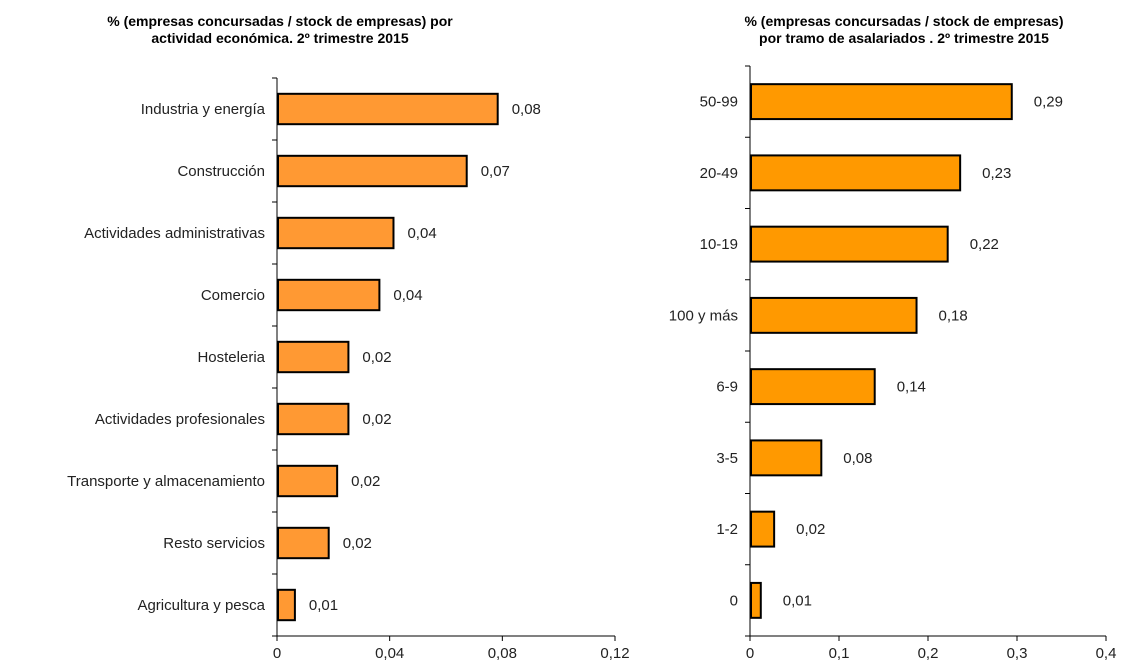 The height and width of the screenshot is (669, 1137). What do you see at coordinates (221, 171) in the screenshot?
I see `category-label: Construcción` at bounding box center [221, 171].